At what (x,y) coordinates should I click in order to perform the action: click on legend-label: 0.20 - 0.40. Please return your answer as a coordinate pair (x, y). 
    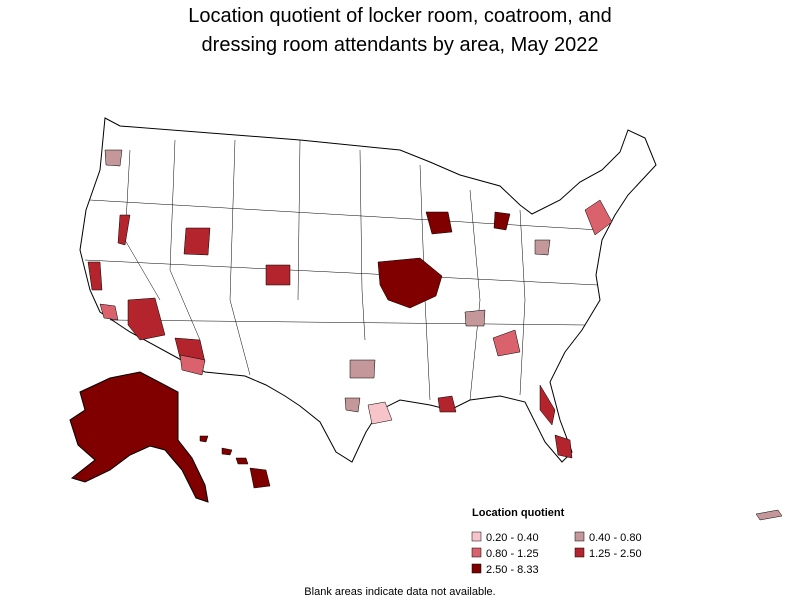
    Looking at the image, I should click on (512, 538).